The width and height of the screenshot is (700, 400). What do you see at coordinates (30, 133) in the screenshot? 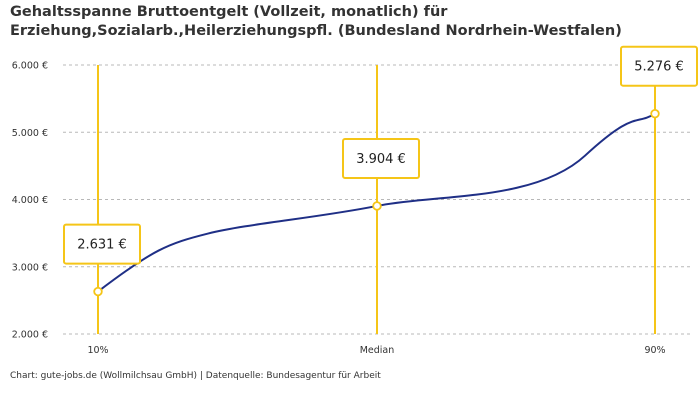
I see `y-tick-label: 5.000 €` at bounding box center [30, 133].